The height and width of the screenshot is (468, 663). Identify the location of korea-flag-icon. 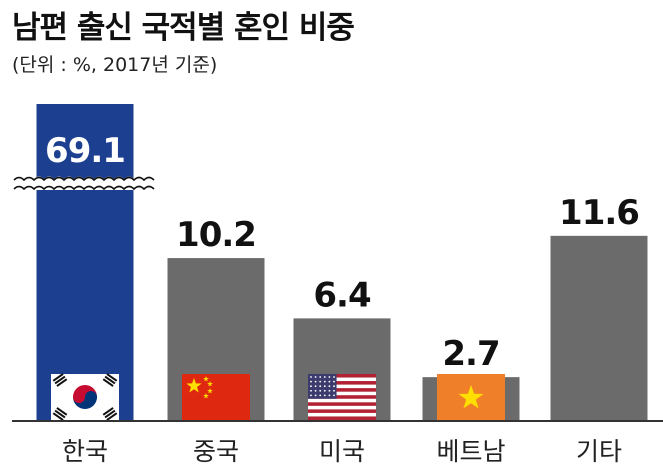
(85, 397).